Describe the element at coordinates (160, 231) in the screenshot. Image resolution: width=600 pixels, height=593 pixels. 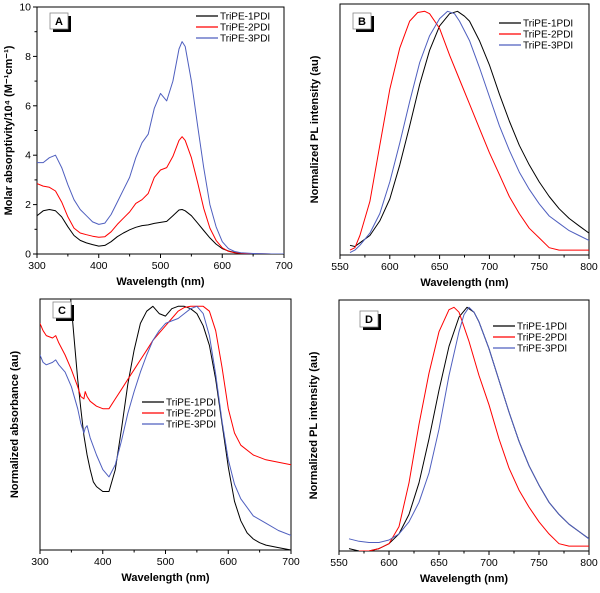
I see `series-line-tripe-1pdi` at that location.